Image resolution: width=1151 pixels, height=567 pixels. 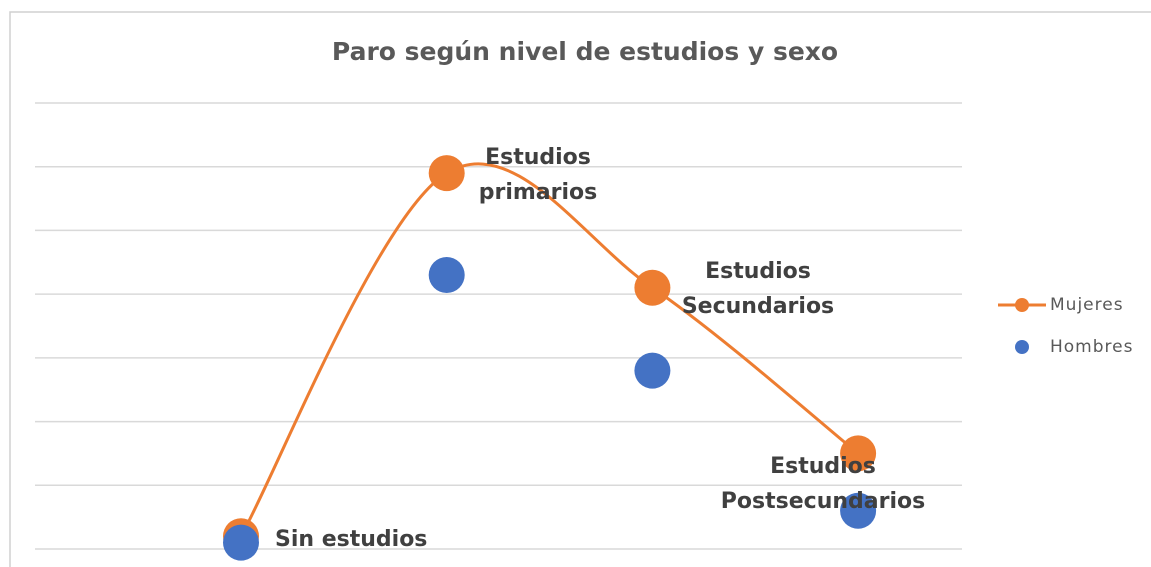 I want to click on category-label-line: primarios, so click(x=538, y=192).